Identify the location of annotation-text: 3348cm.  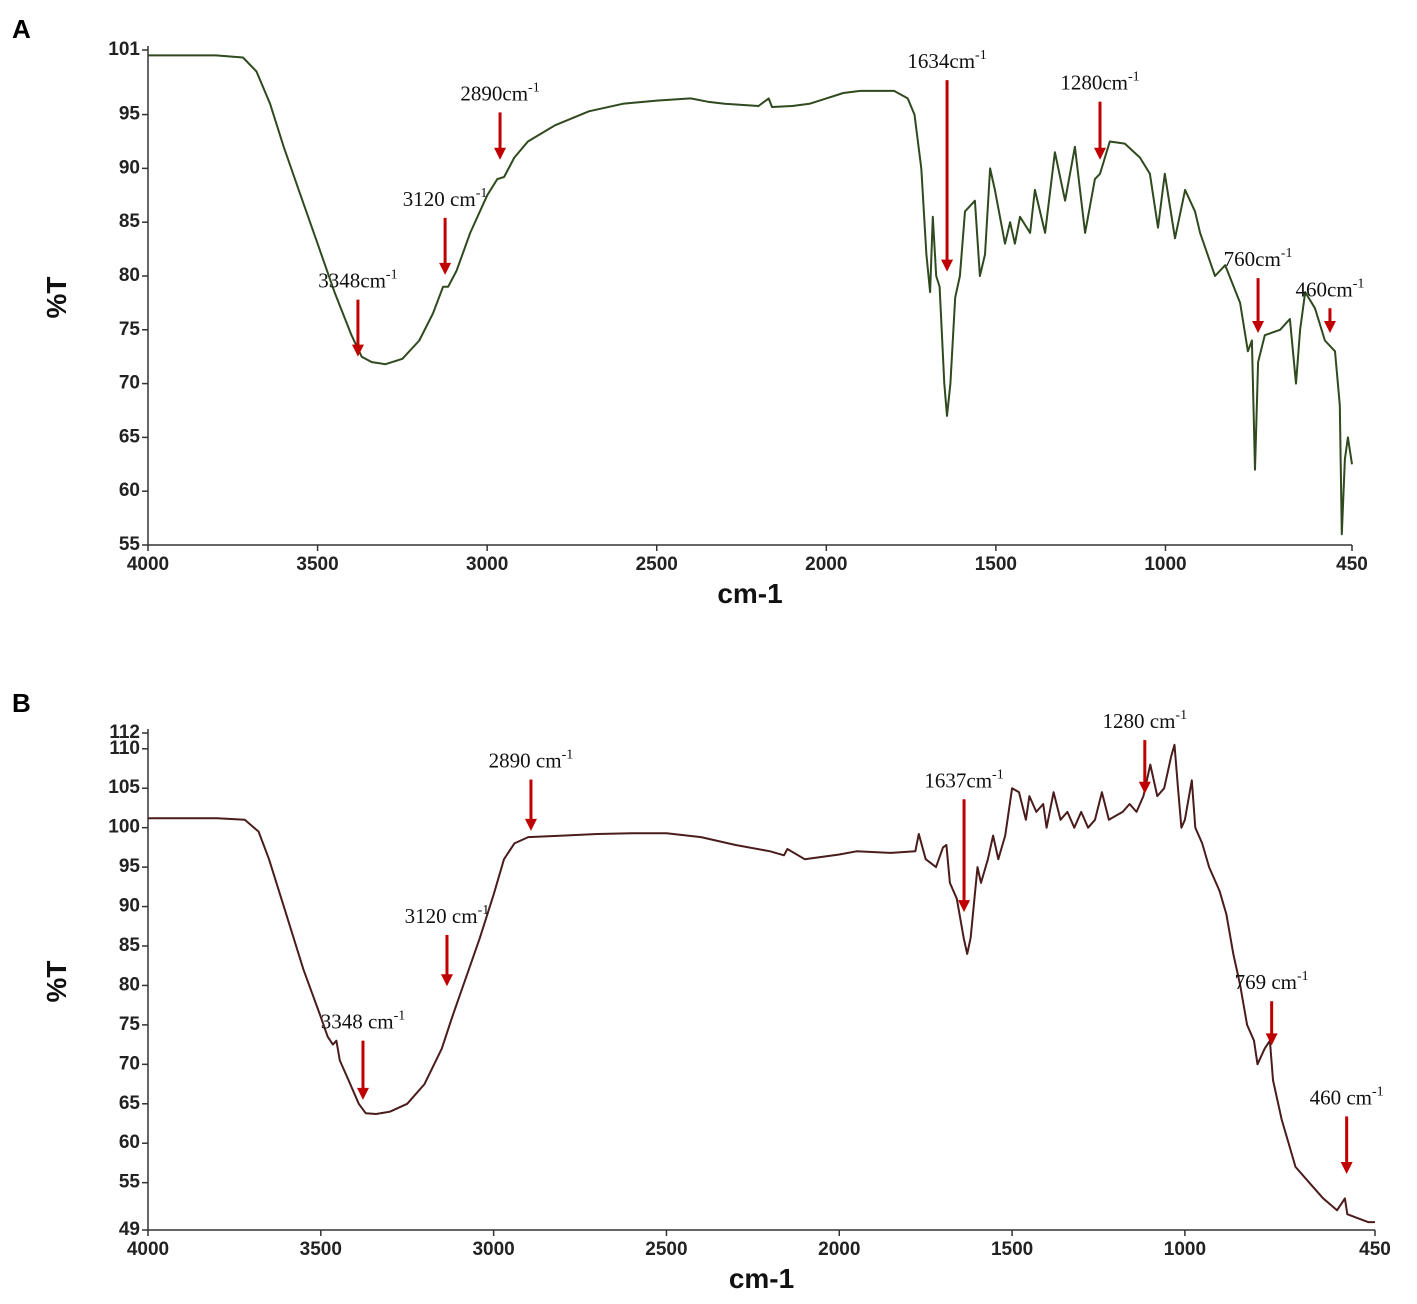
(352, 281).